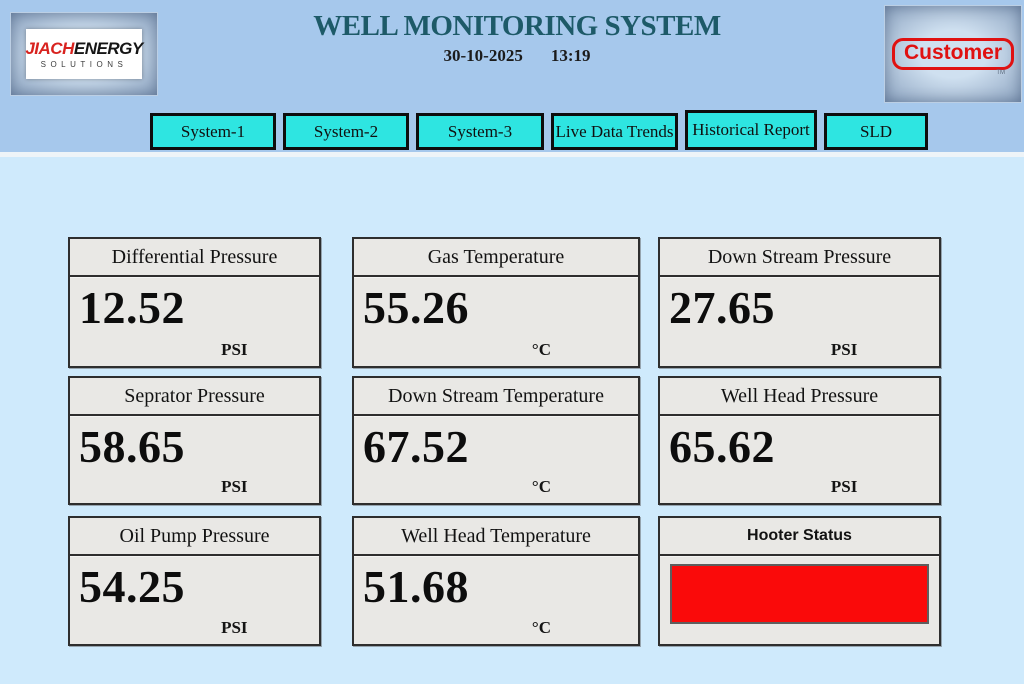 The image size is (1024, 684). I want to click on panel-value: 51.68, so click(416, 586).